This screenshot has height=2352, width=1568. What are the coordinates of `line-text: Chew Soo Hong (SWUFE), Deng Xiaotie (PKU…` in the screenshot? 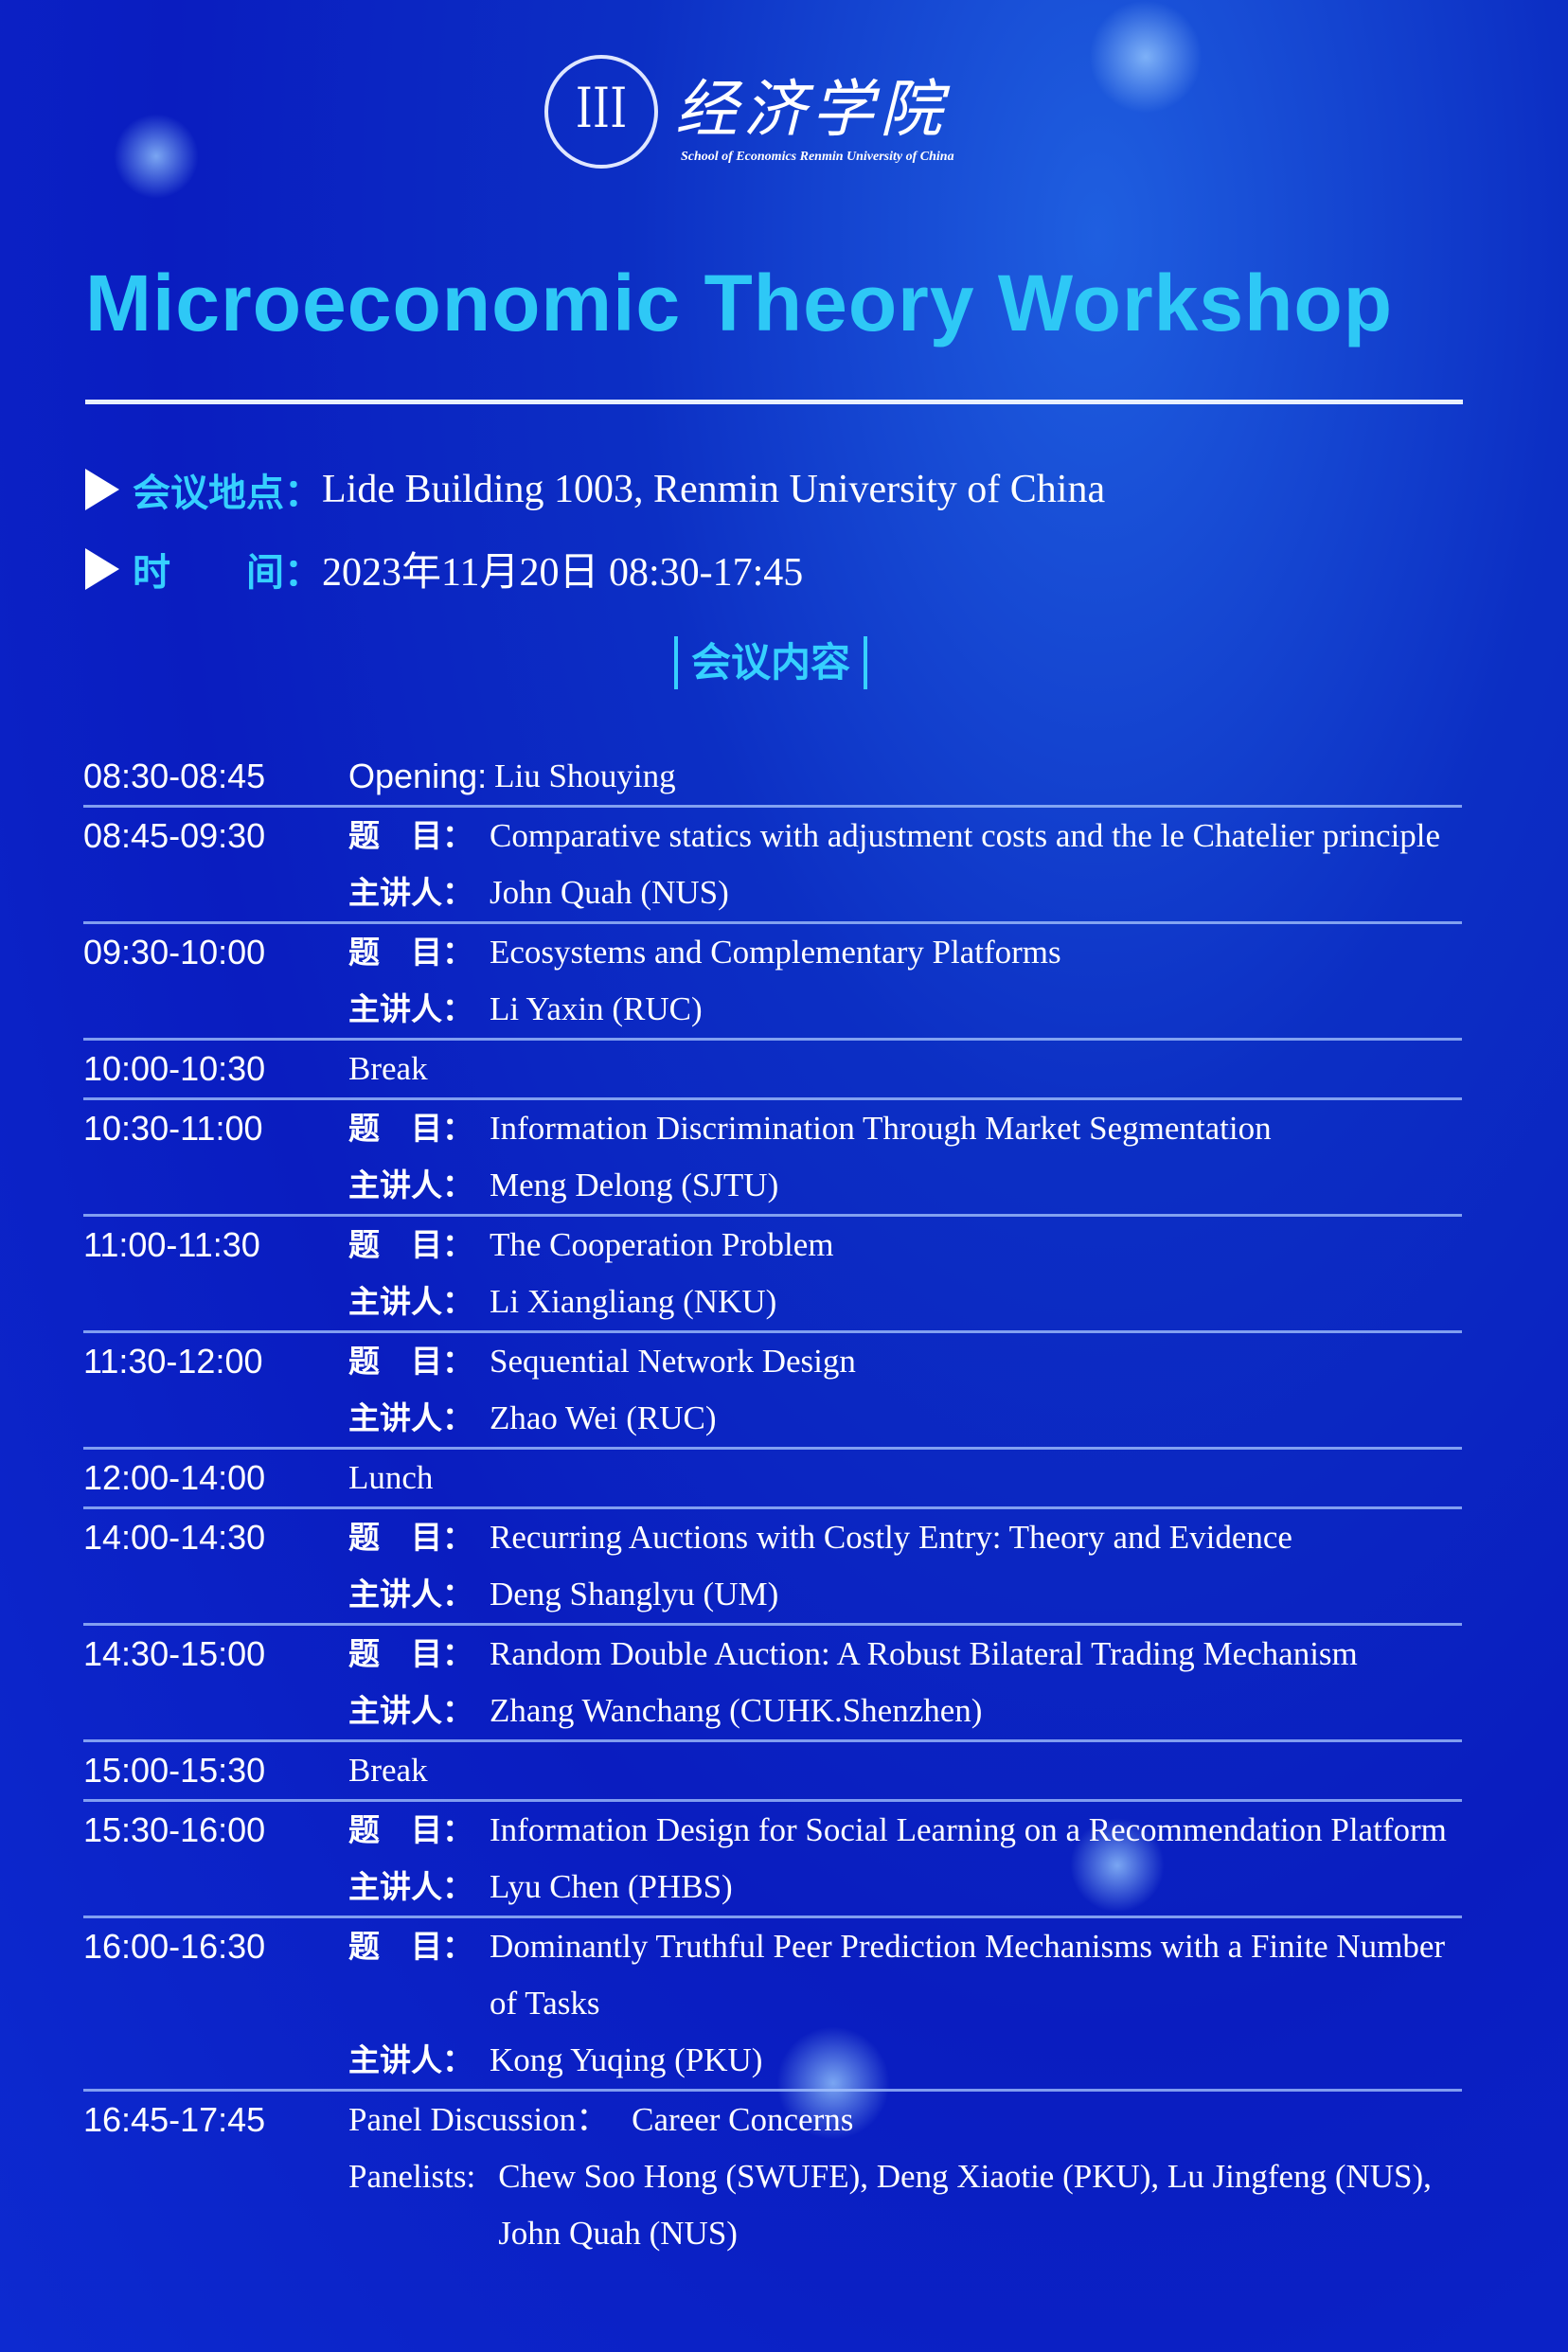 It's located at (965, 2205).